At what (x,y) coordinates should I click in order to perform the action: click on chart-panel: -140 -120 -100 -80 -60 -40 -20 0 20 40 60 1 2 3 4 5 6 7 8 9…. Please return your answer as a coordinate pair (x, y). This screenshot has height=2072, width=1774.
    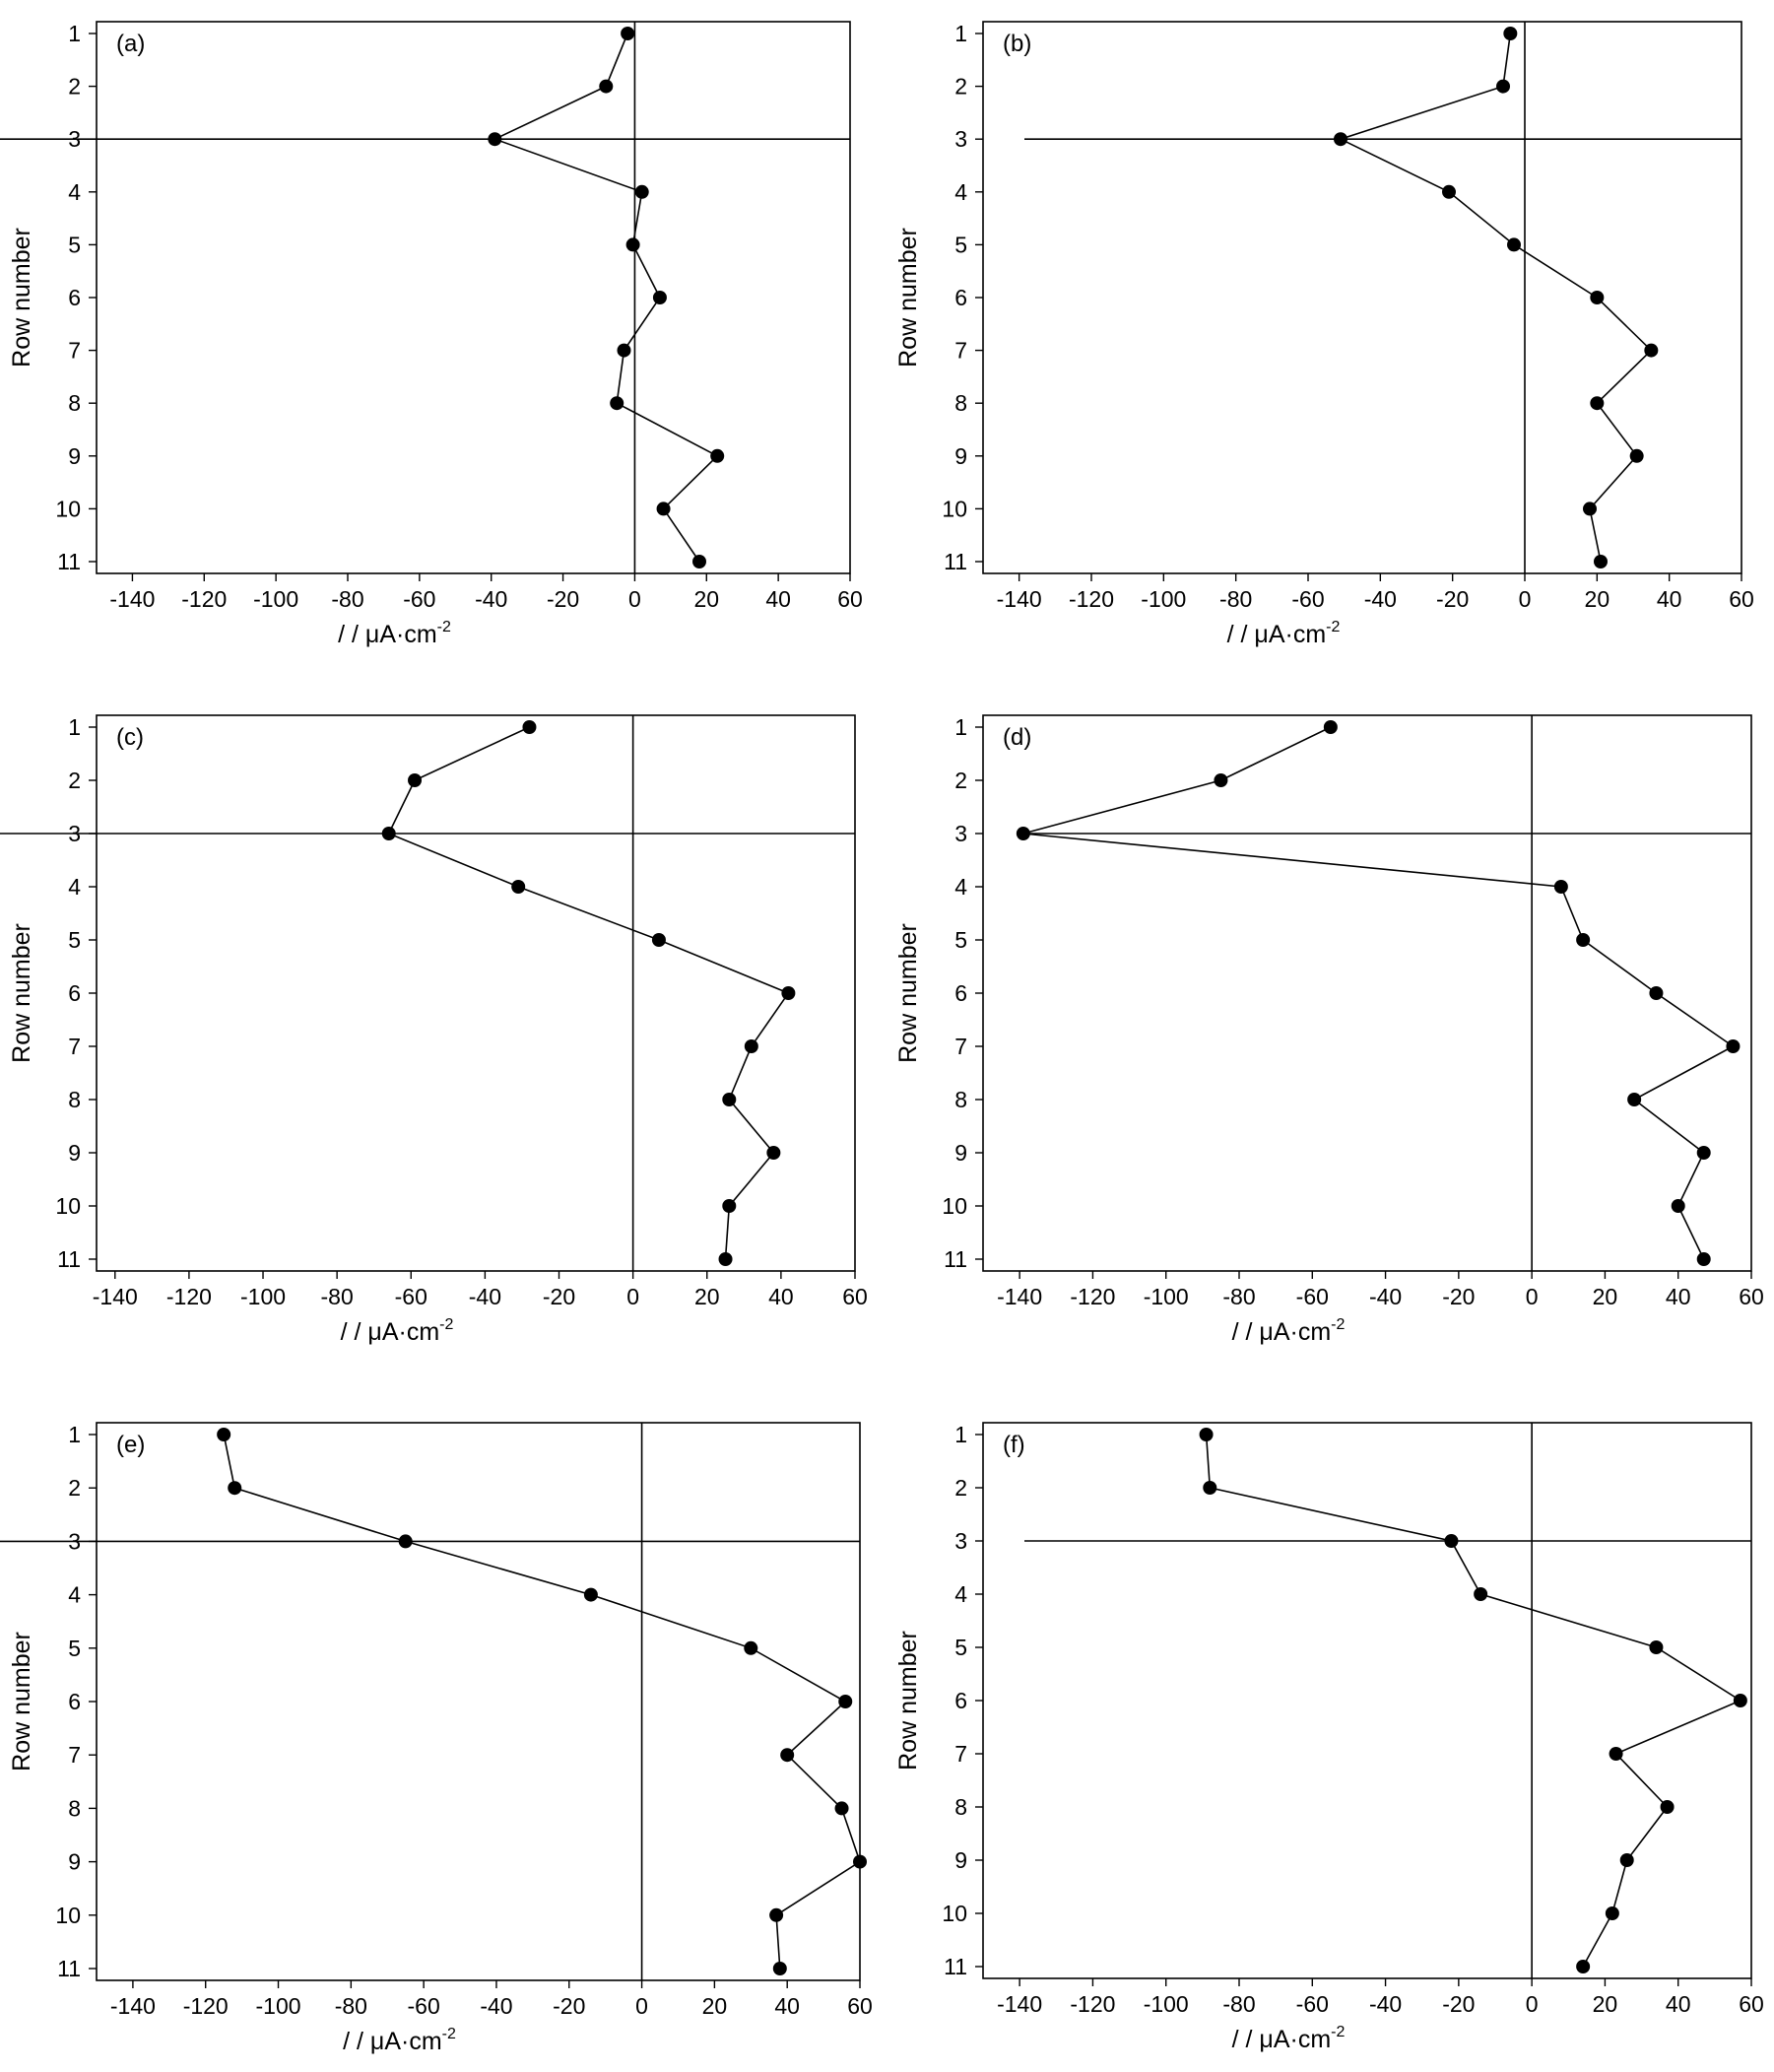
    Looking at the image, I should click on (434, 1030).